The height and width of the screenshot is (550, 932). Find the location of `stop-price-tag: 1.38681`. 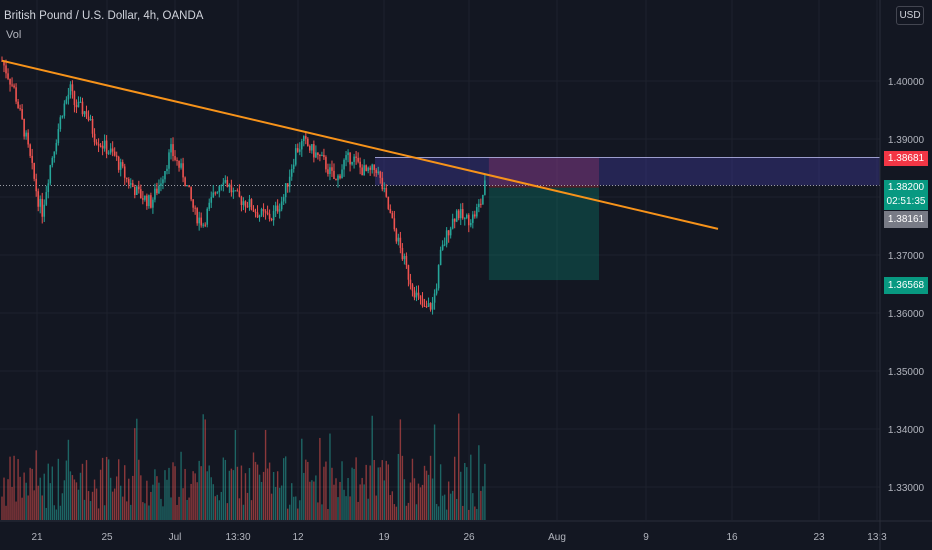

stop-price-tag: 1.38681 is located at coordinates (906, 158).